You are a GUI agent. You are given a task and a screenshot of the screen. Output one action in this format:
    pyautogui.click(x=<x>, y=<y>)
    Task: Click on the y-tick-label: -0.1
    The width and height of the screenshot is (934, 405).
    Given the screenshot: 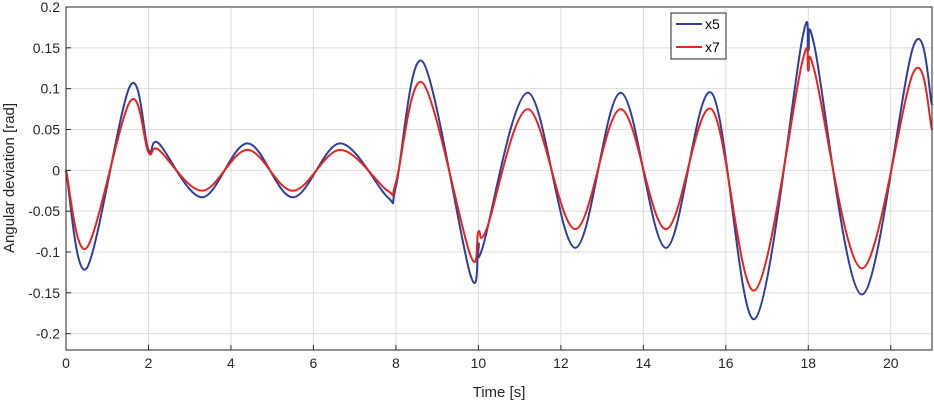 What is the action you would take?
    pyautogui.click(x=48, y=252)
    